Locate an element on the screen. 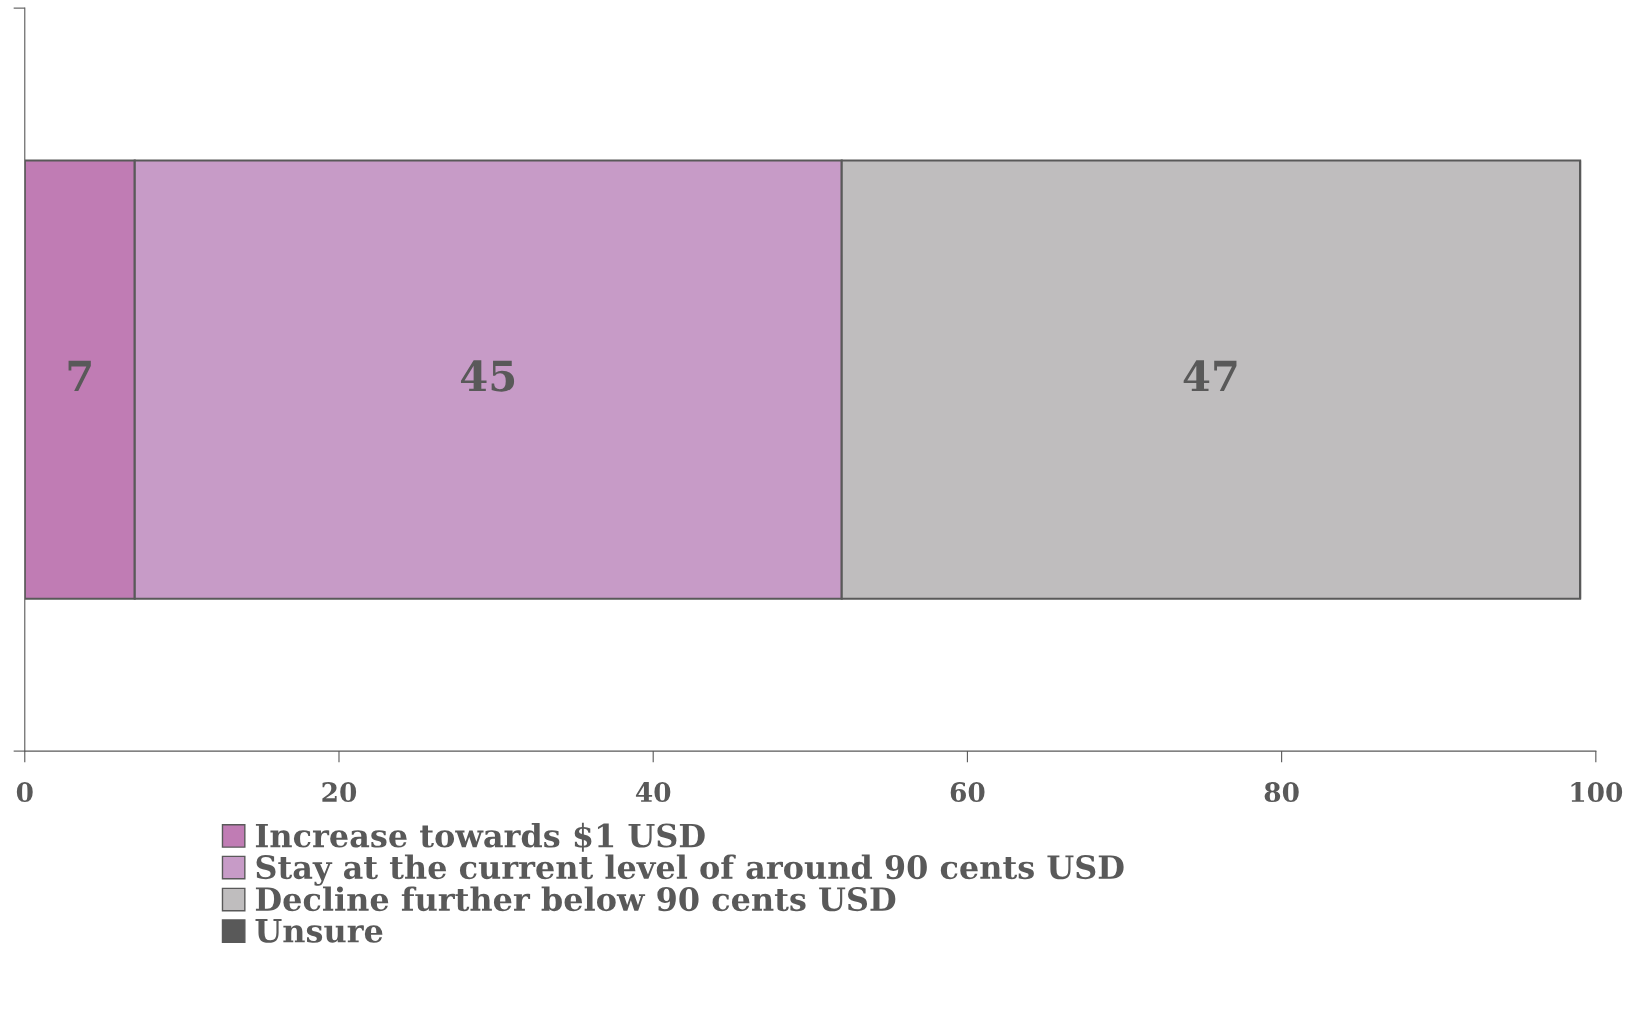 The height and width of the screenshot is (1015, 1652). x-tick-label: 0 is located at coordinates (24, 792).